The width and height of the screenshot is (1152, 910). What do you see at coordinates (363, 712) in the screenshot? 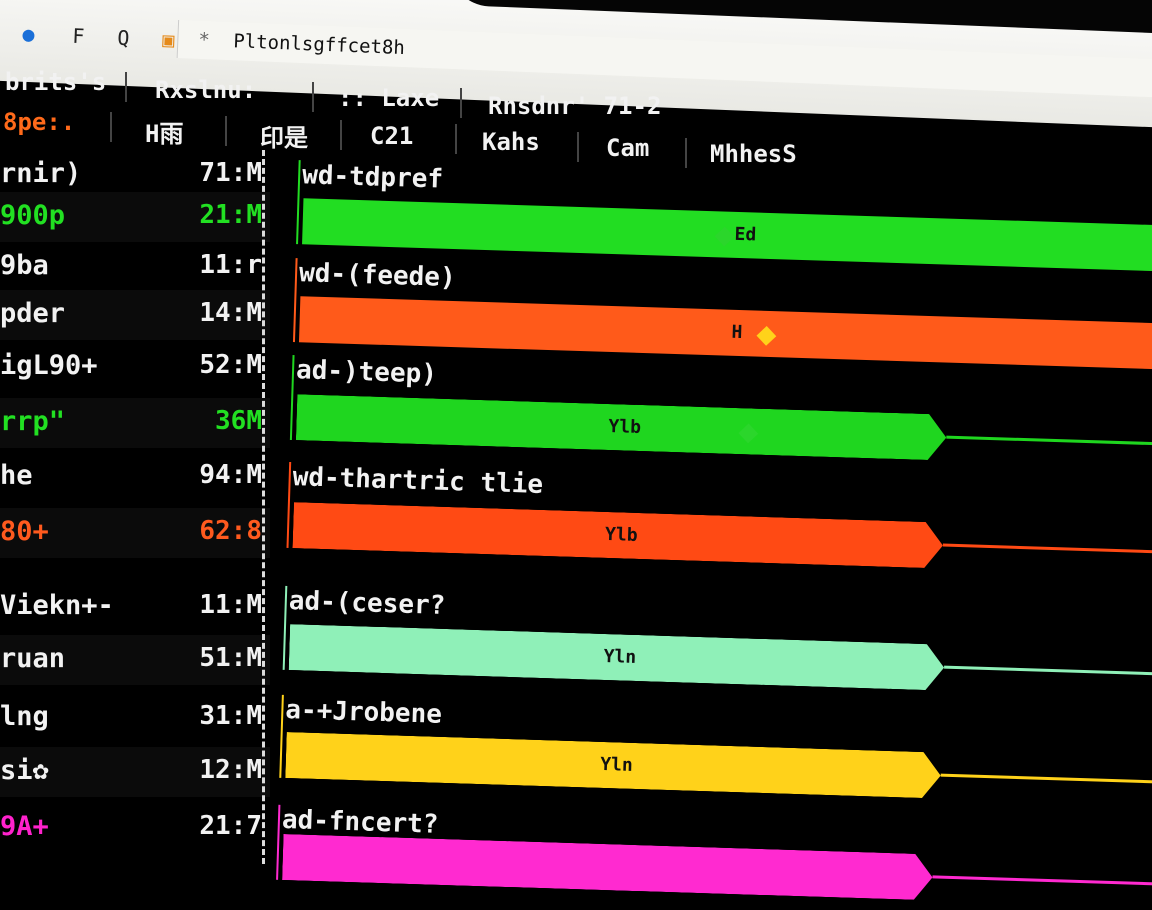
I see `track-label: a-+Jrobene` at bounding box center [363, 712].